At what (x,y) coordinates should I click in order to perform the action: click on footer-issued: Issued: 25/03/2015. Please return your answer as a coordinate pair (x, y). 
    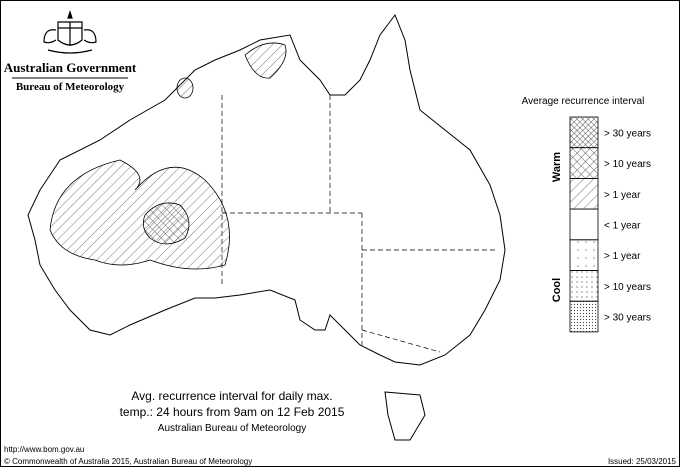
    Looking at the image, I should click on (642, 461).